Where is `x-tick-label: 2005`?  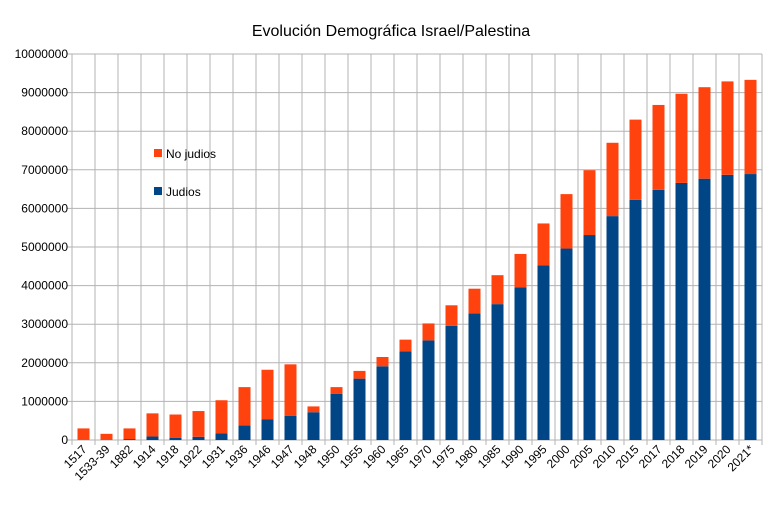 x-tick-label: 2005 is located at coordinates (581, 456).